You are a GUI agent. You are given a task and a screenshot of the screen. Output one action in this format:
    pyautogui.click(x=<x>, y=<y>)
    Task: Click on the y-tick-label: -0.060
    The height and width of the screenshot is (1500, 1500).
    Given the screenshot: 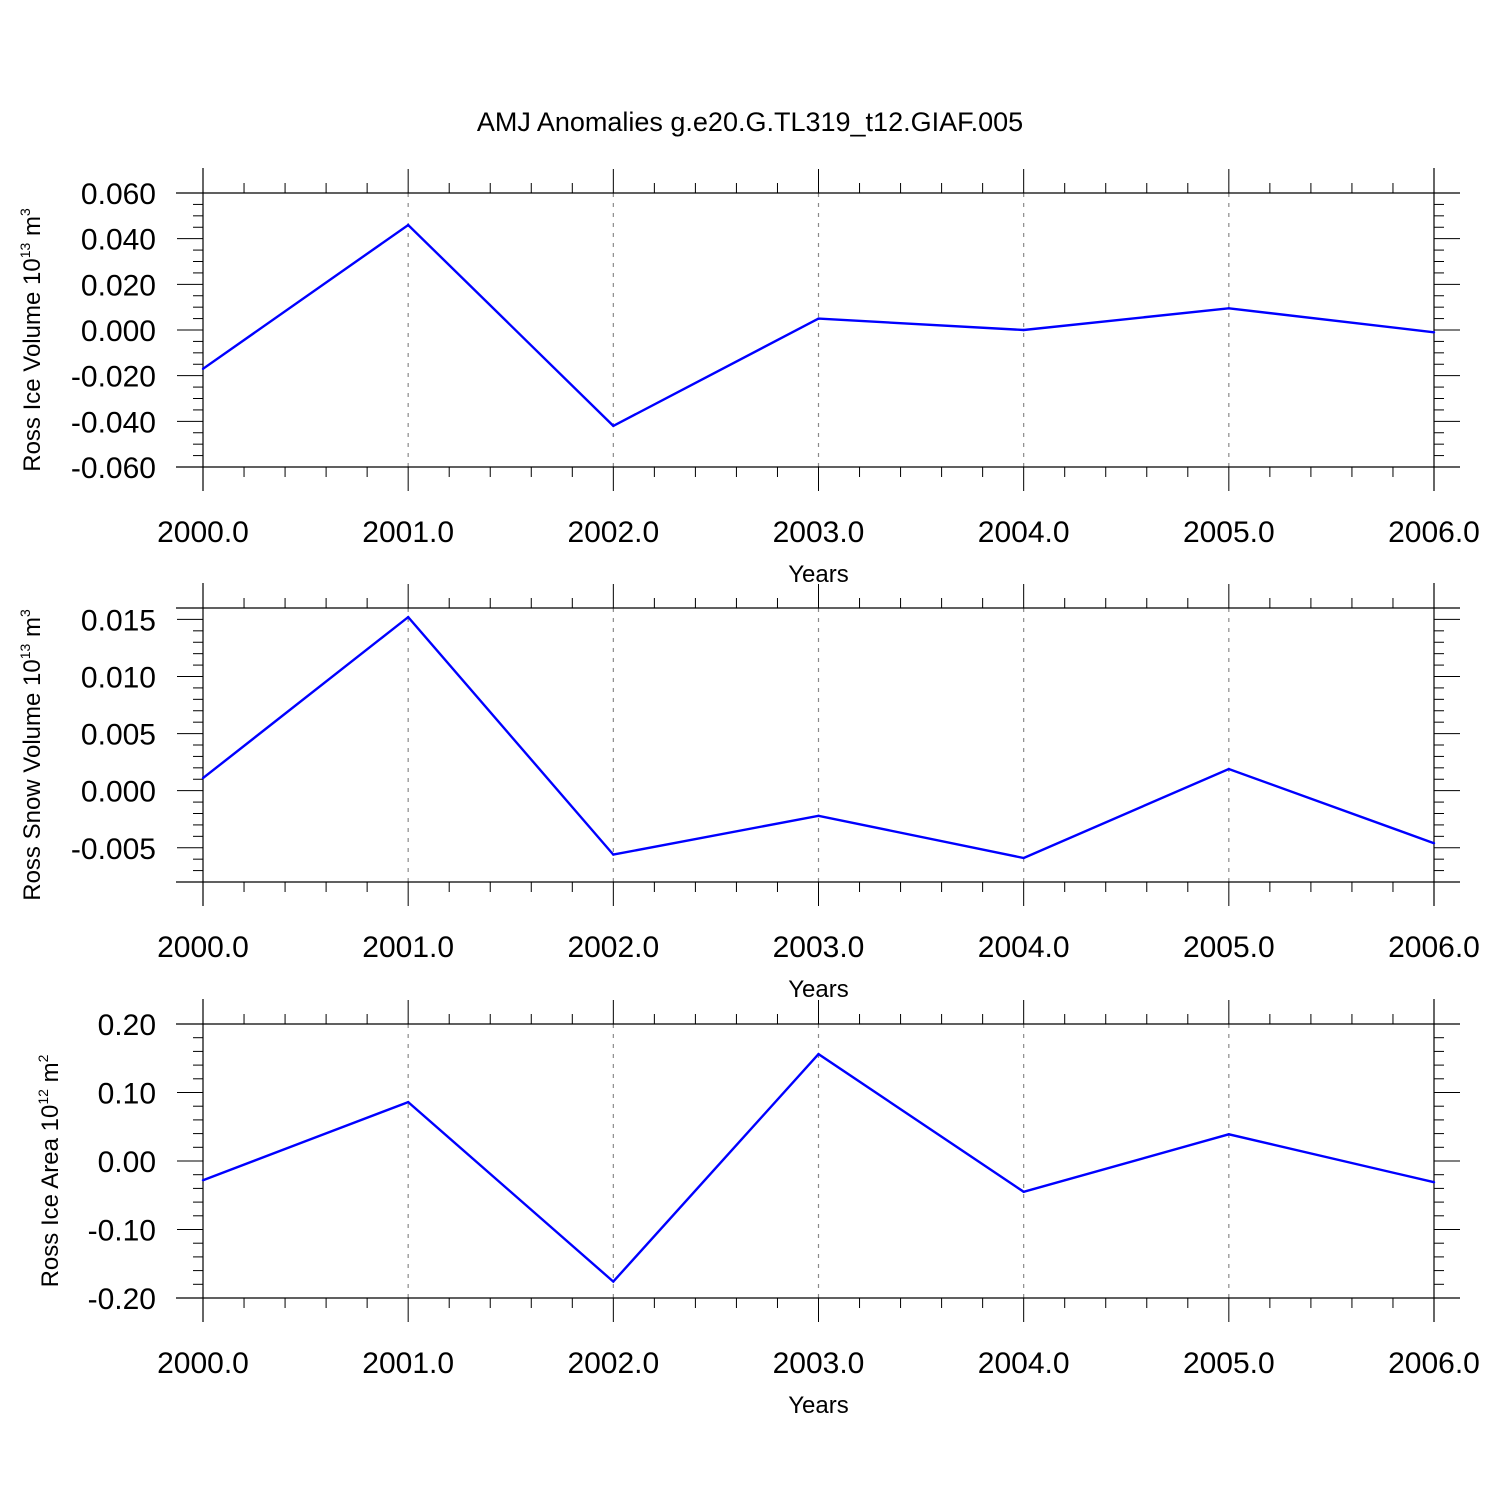 What is the action you would take?
    pyautogui.click(x=113, y=468)
    